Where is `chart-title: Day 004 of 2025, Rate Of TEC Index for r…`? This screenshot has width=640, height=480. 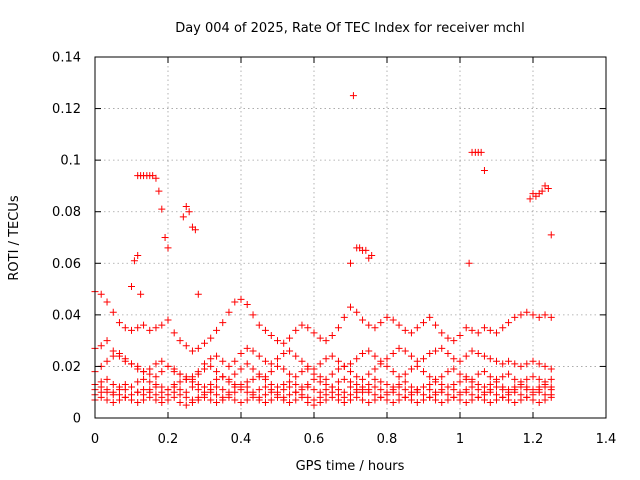 chart-title: Day 004 of 2025, Rate Of TEC Index for r… is located at coordinates (350, 28).